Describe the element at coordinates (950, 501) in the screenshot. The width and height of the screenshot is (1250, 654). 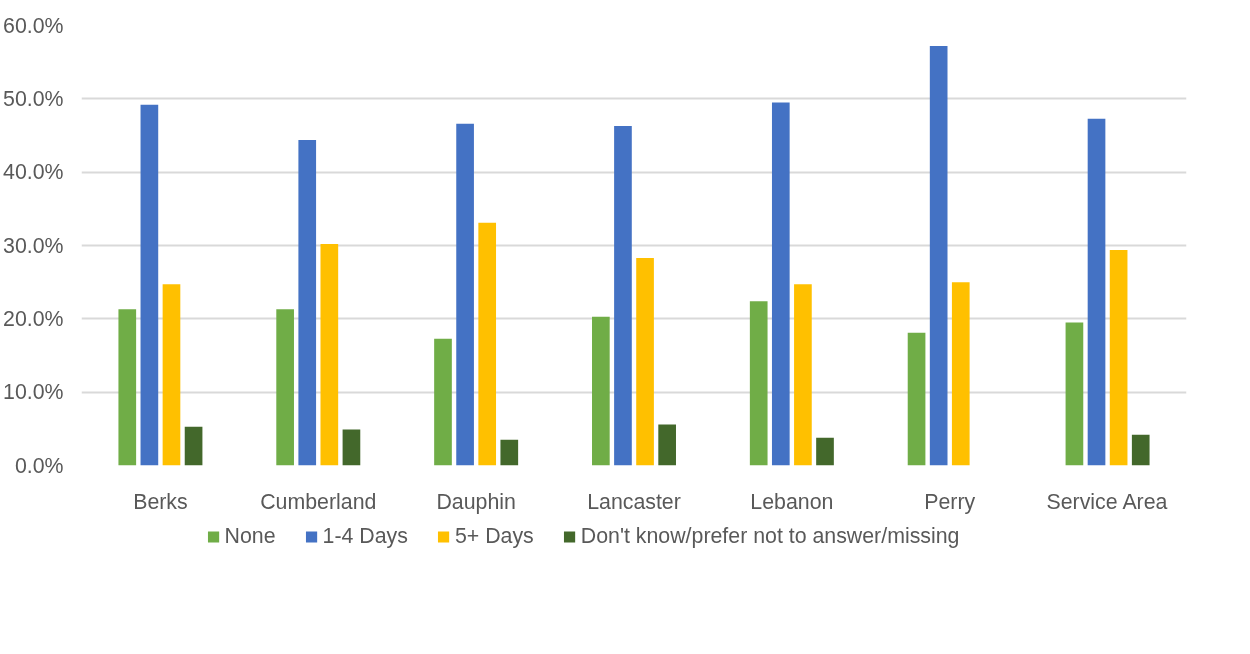
I see `x-tick-label: Perry` at that location.